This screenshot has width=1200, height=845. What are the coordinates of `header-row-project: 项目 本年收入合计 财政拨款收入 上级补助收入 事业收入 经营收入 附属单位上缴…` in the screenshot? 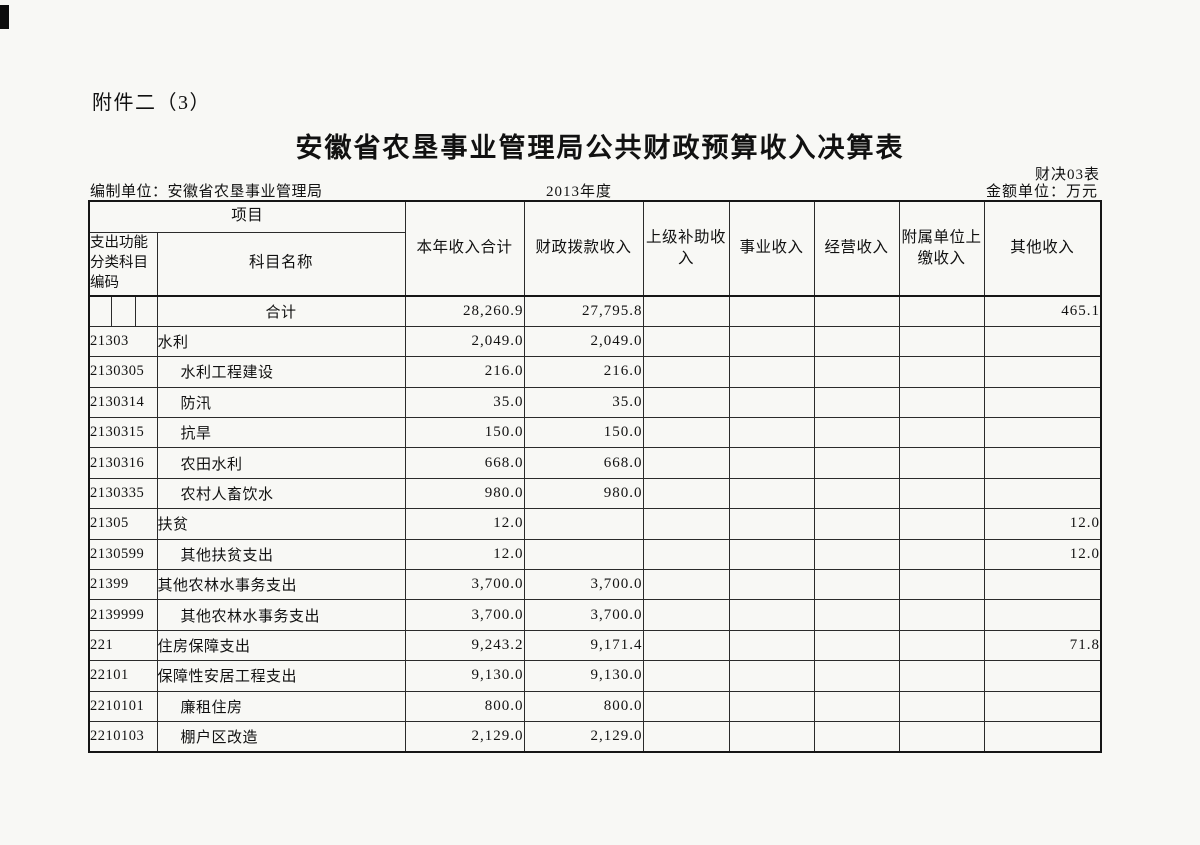 It's located at (595, 248).